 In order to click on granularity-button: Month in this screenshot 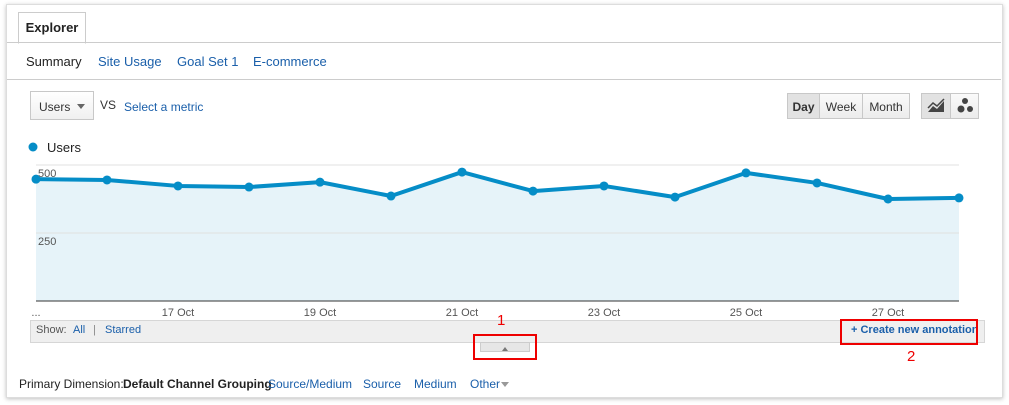, I will do `click(886, 106)`.